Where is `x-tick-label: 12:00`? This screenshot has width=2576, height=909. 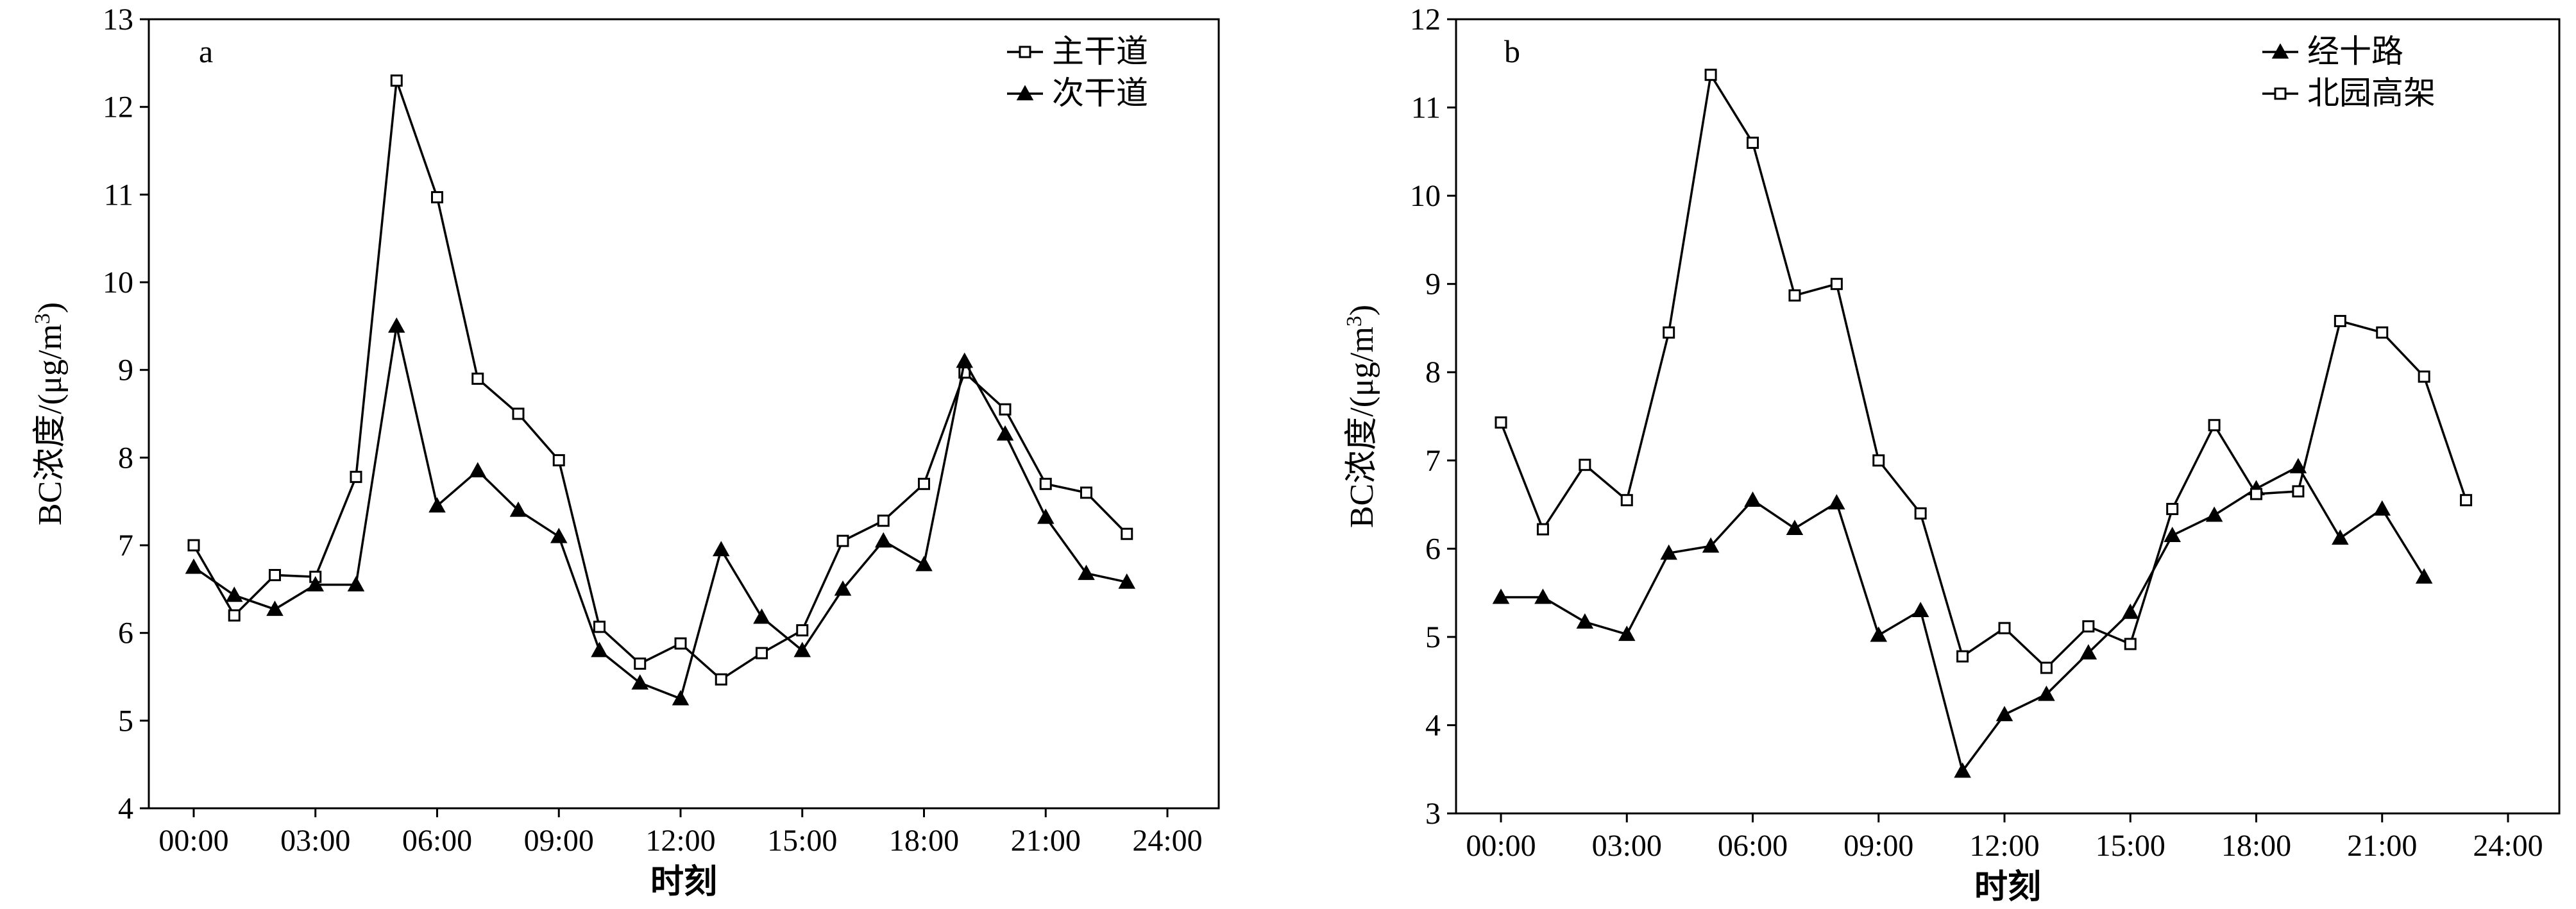 x-tick-label: 12:00 is located at coordinates (680, 841).